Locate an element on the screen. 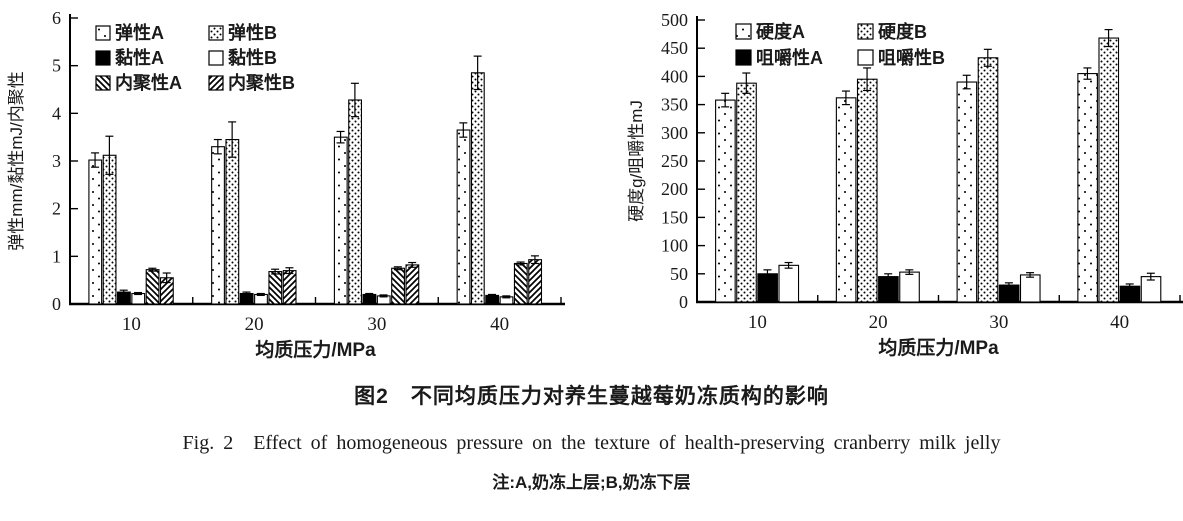  caption-note: 注:A,奶冻上层;B,奶冻下层 is located at coordinates (591, 482).